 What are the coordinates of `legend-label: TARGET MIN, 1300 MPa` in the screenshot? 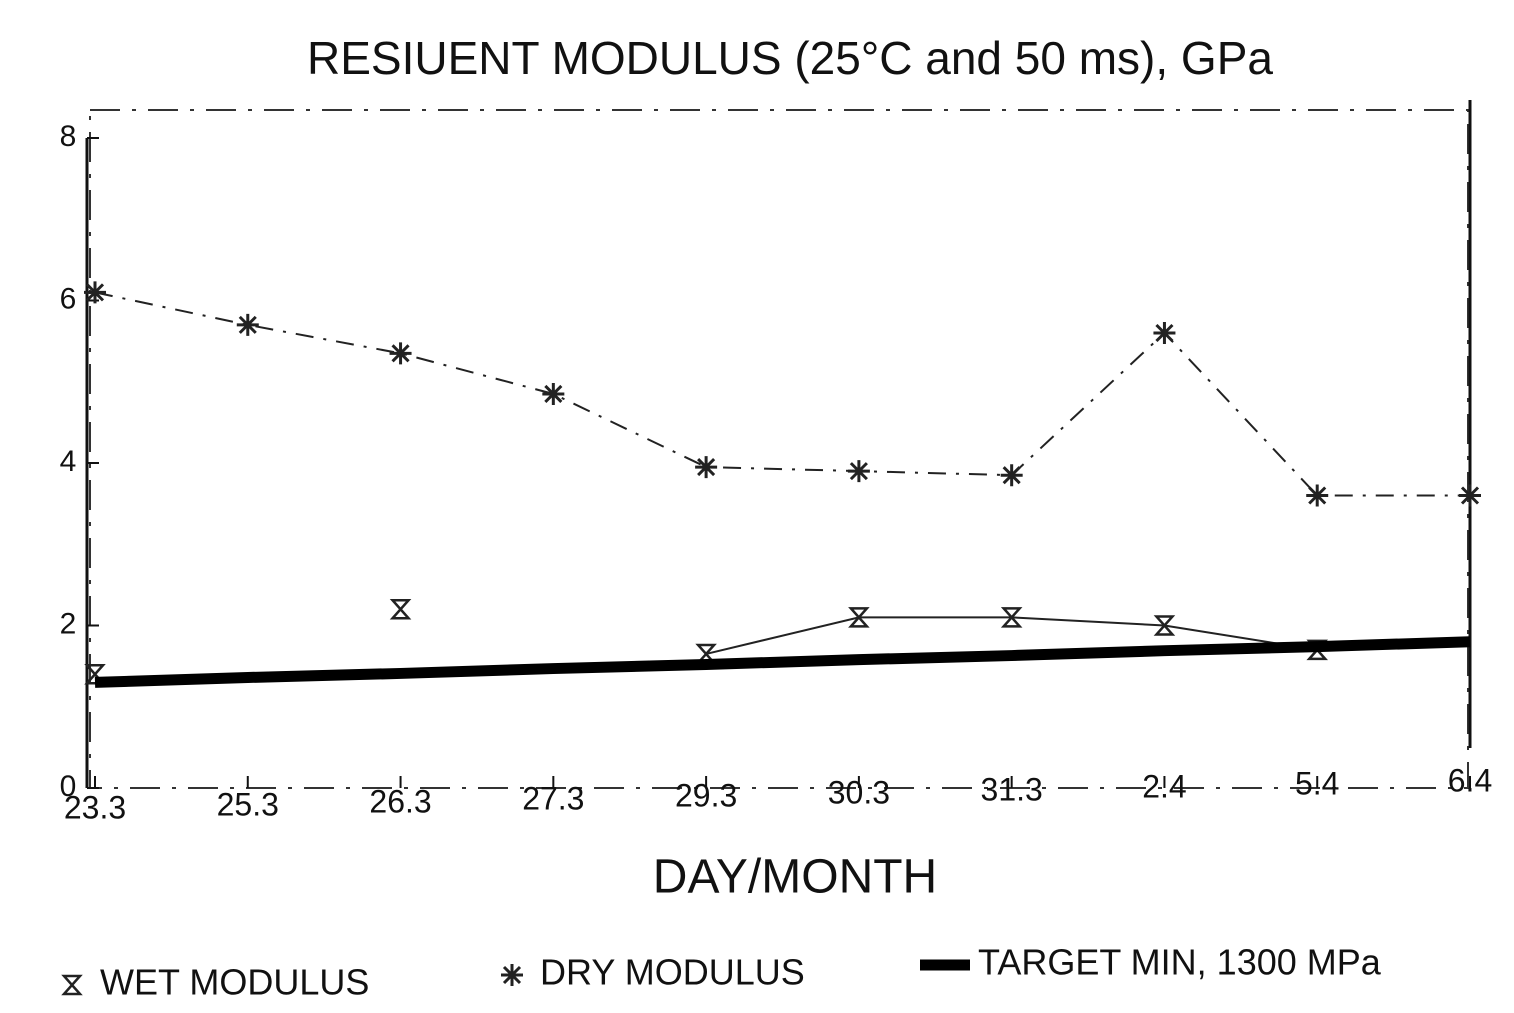 It's located at (1180, 962).